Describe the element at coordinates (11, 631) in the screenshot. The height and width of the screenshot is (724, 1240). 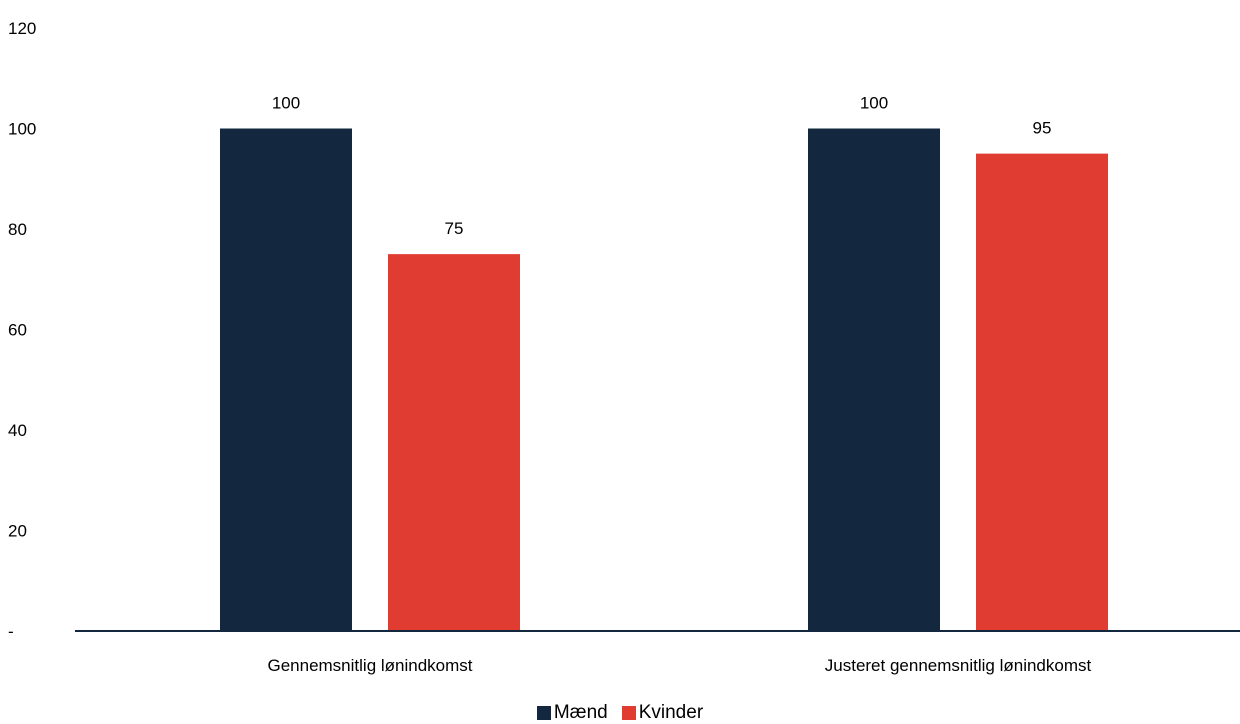
I see `y-tick-label: -` at that location.